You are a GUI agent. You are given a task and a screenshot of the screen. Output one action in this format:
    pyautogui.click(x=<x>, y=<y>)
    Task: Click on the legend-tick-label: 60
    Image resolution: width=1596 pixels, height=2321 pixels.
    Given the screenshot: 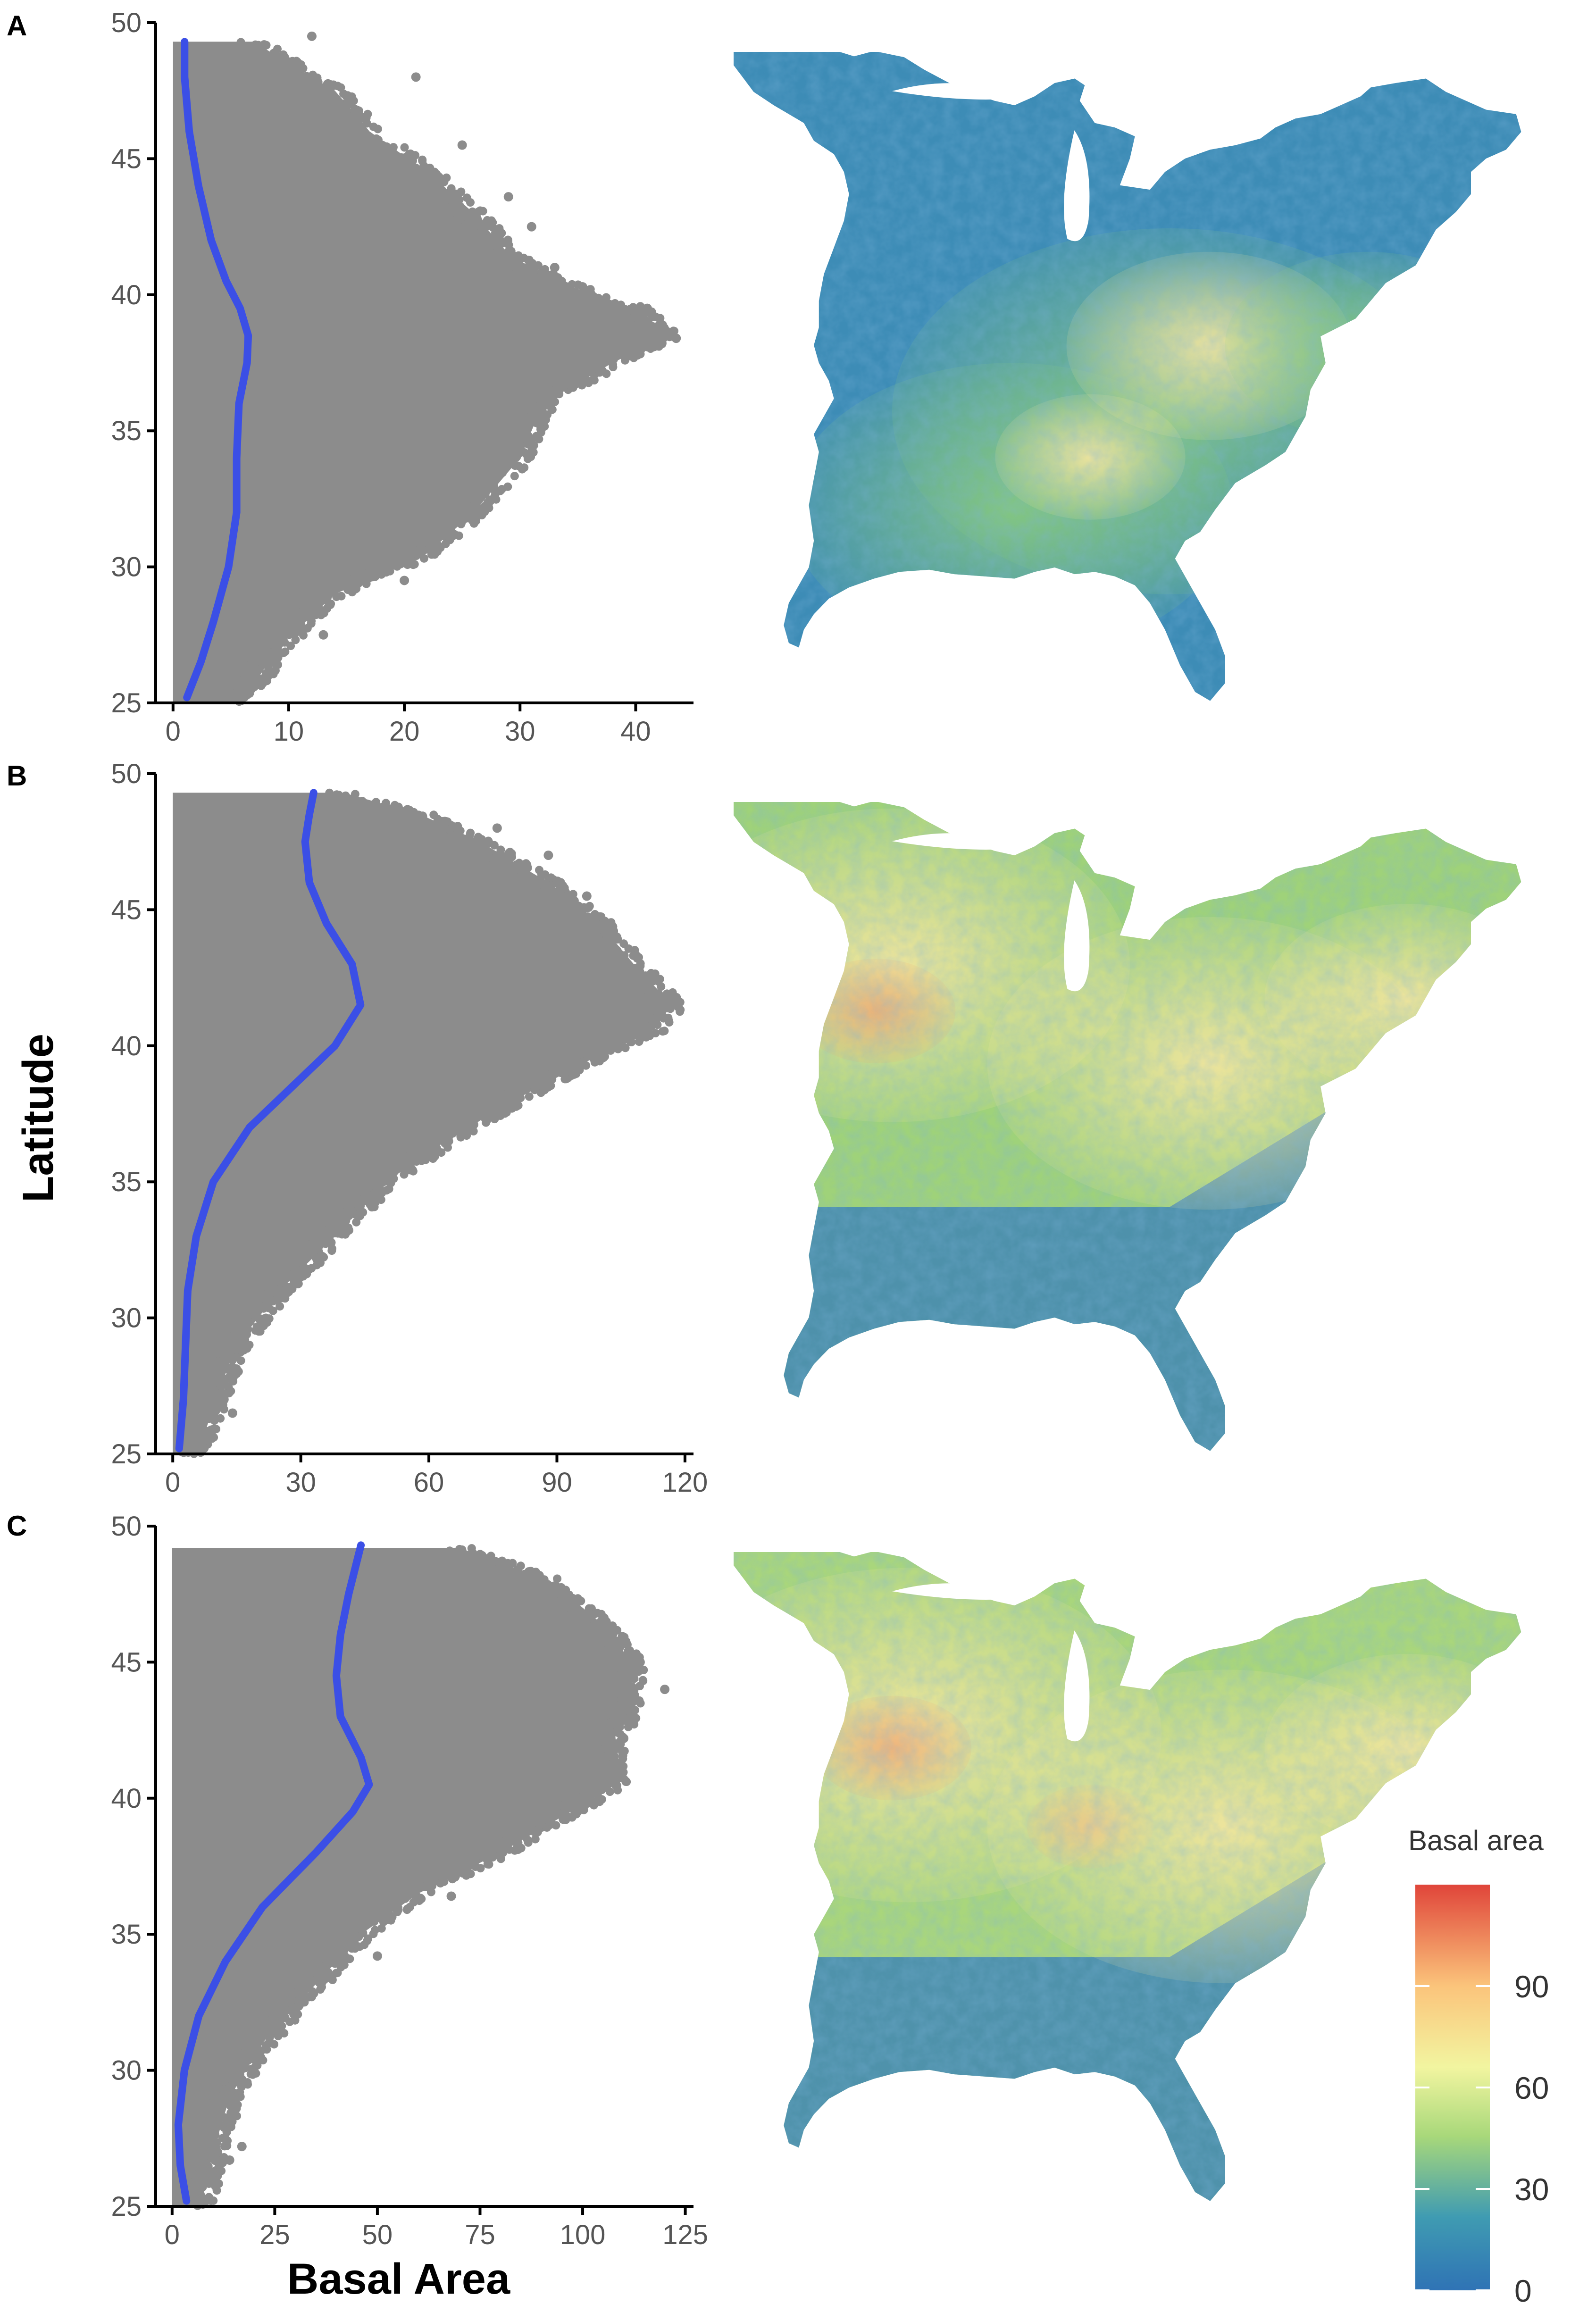 What is the action you would take?
    pyautogui.click(x=1531, y=2088)
    